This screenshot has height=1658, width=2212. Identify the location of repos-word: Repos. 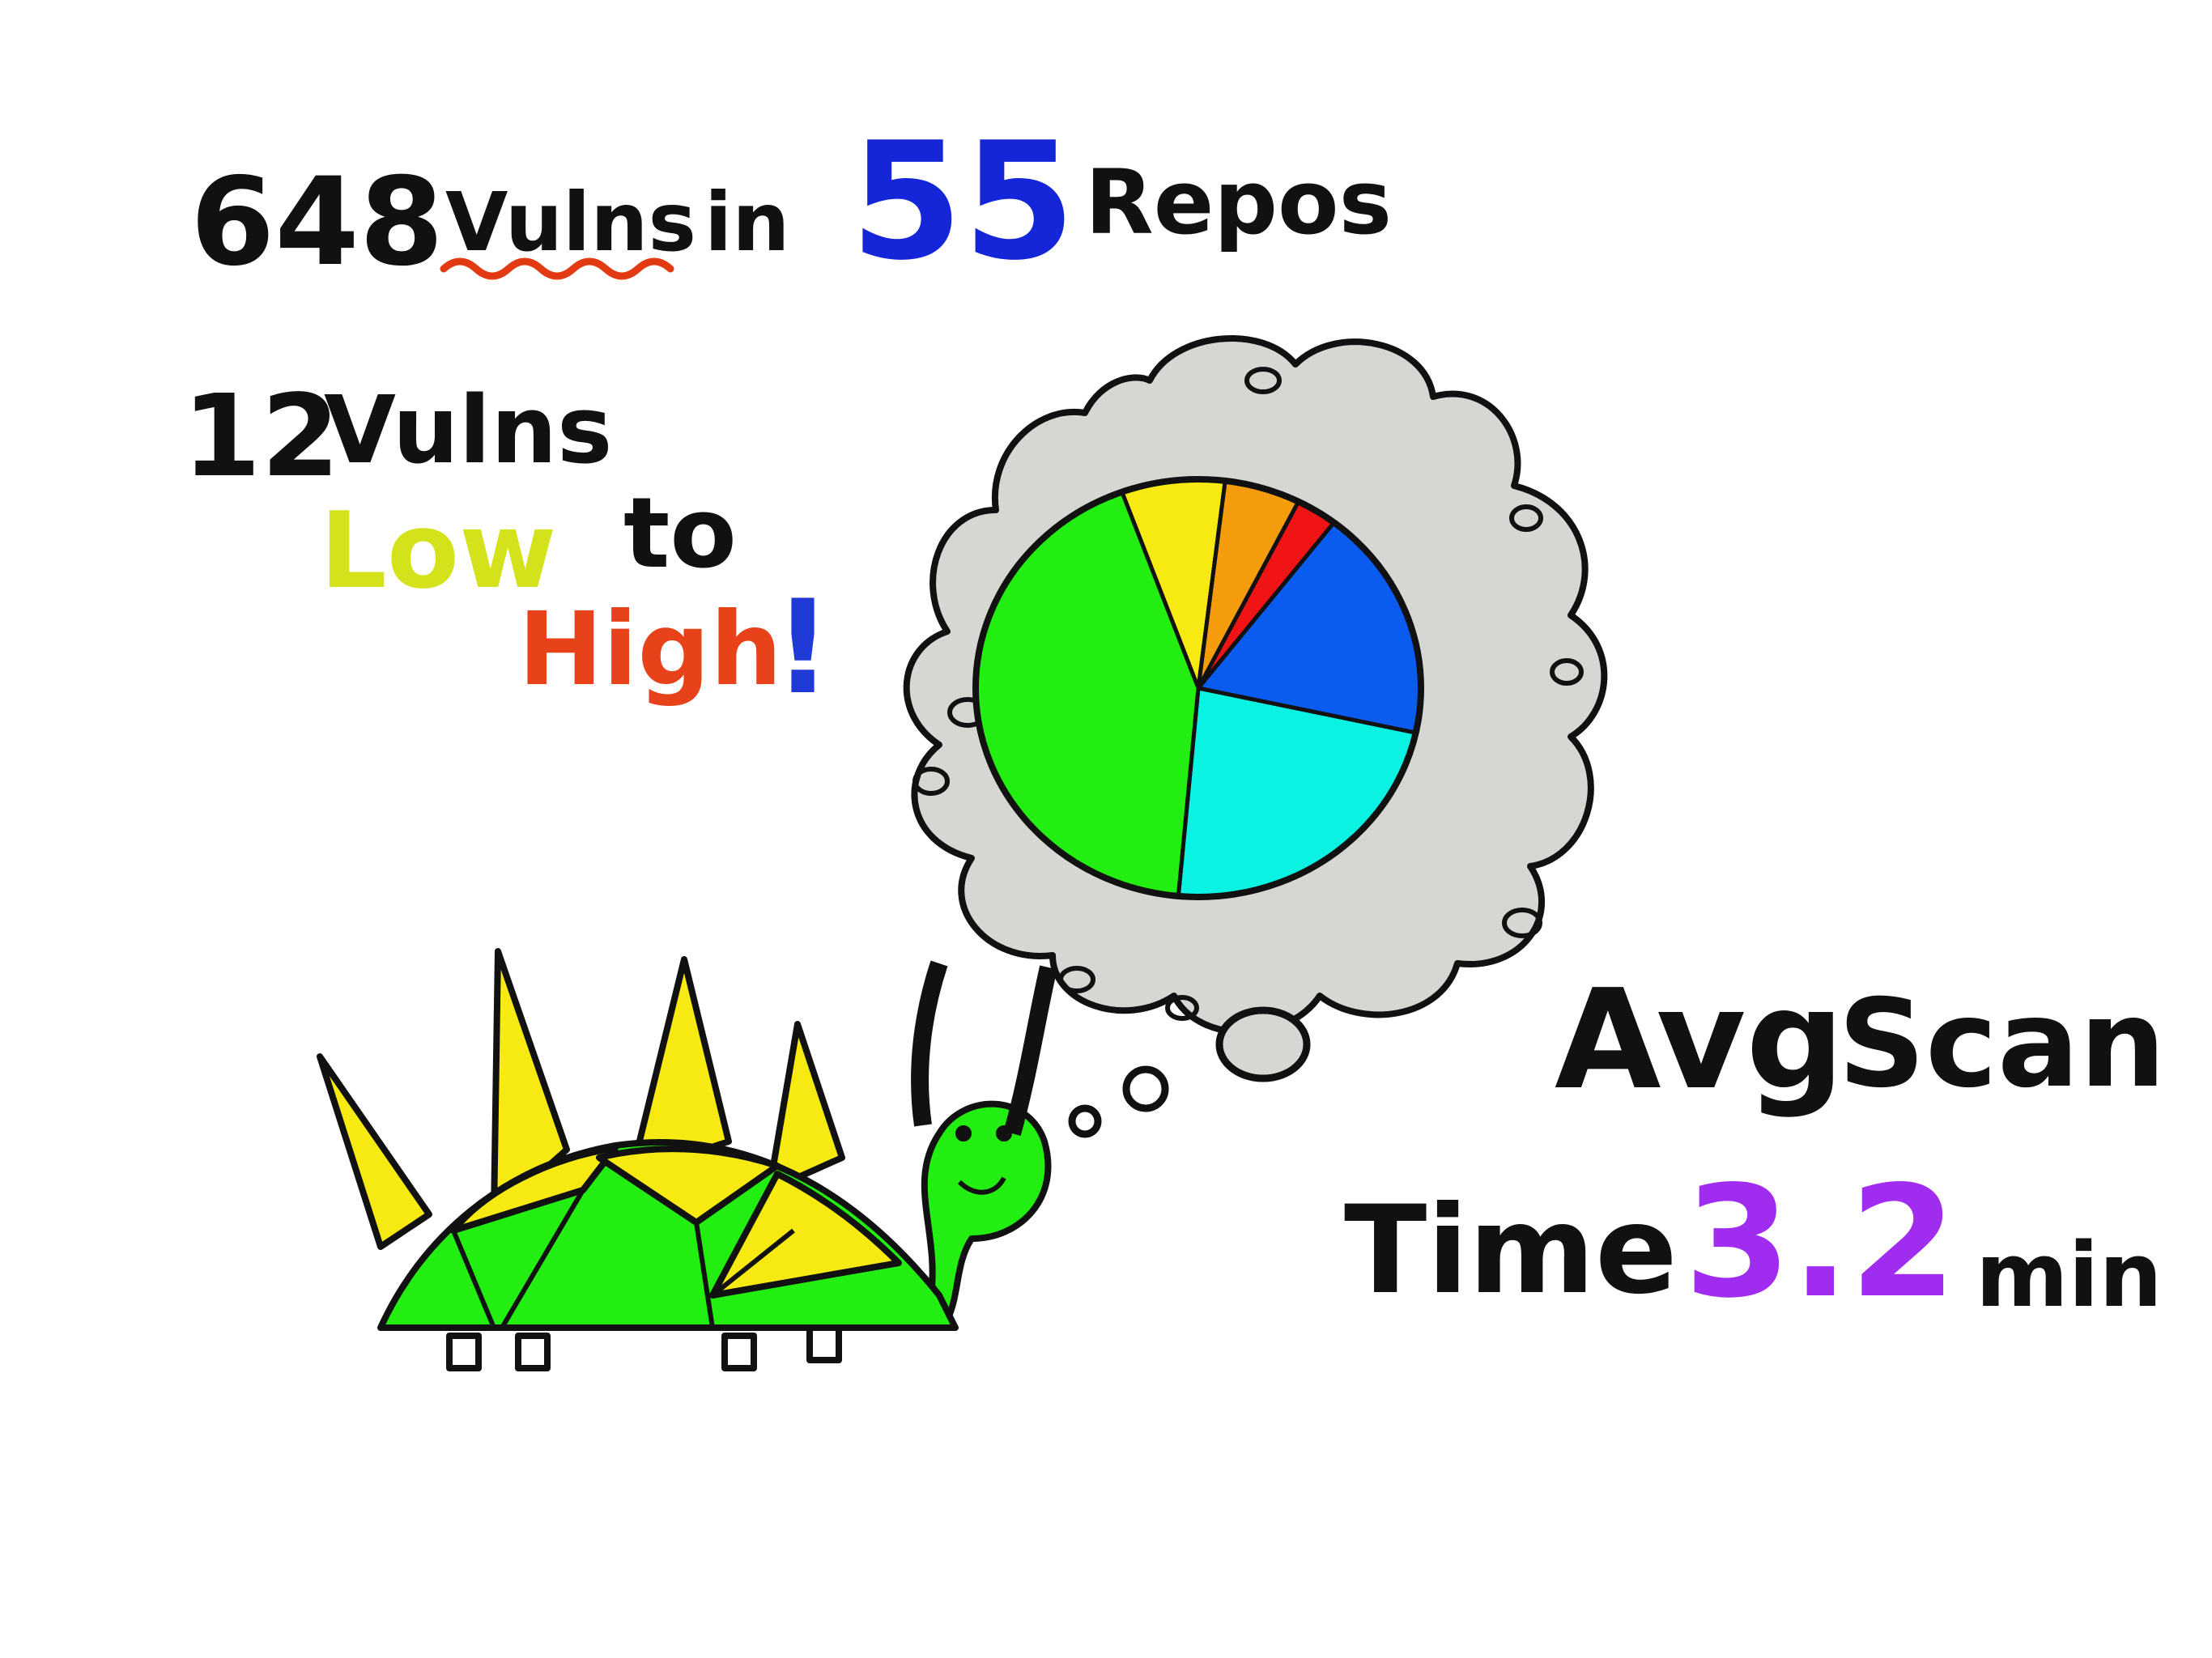
(1239, 202).